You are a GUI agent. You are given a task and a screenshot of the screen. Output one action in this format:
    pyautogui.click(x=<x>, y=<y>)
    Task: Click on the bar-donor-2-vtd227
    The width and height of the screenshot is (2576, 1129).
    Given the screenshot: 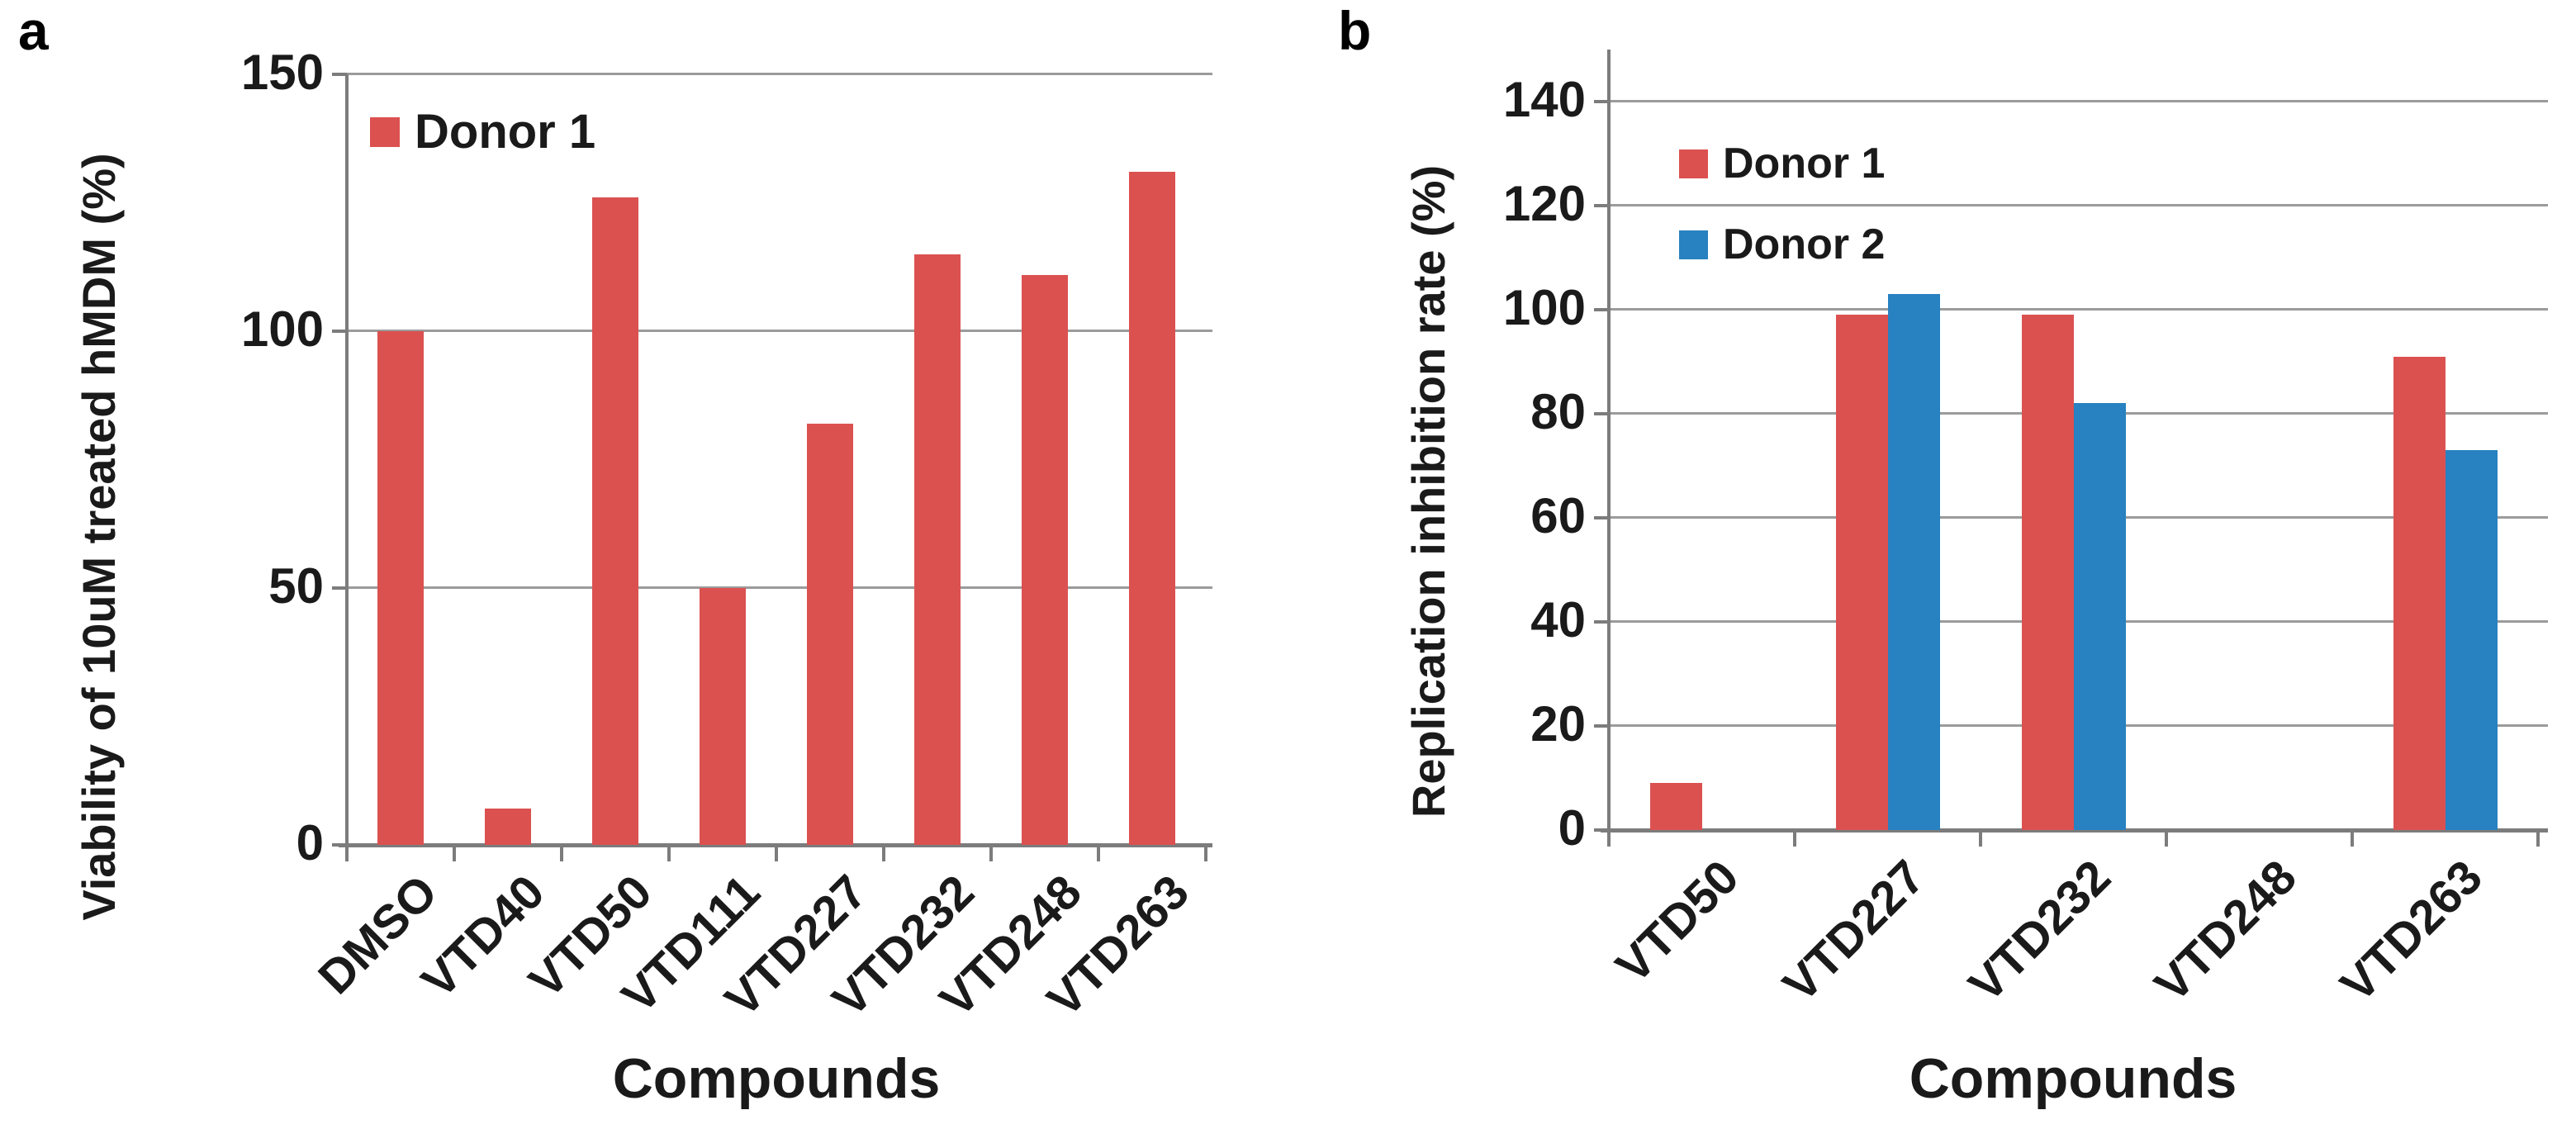 What is the action you would take?
    pyautogui.click(x=1913, y=562)
    